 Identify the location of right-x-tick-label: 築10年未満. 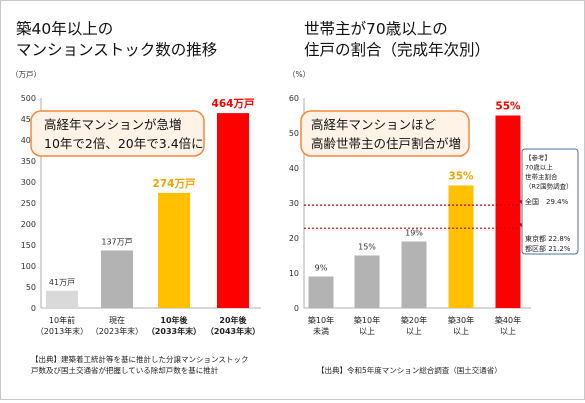
(321, 325).